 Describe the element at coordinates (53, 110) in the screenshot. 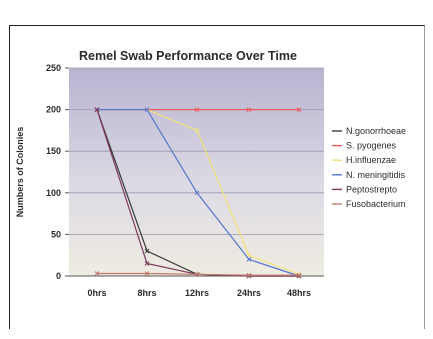

I see `y-tick-label: 200` at that location.